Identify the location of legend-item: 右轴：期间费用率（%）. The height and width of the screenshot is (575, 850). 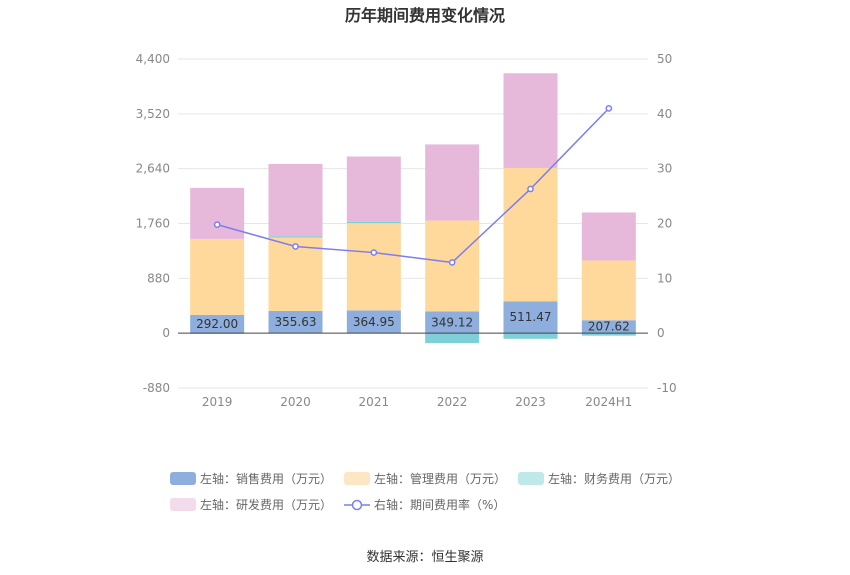
(424, 504).